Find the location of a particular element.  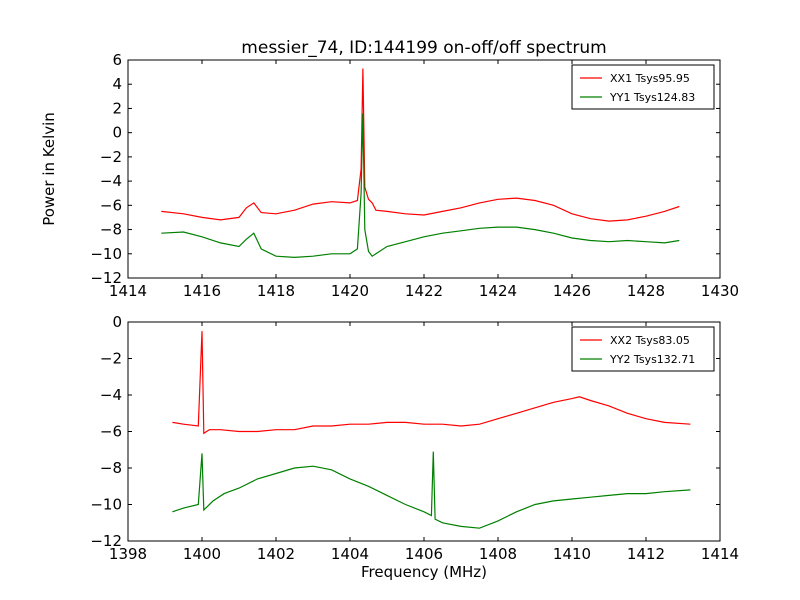

x-tick-label: 1400 is located at coordinates (202, 554).